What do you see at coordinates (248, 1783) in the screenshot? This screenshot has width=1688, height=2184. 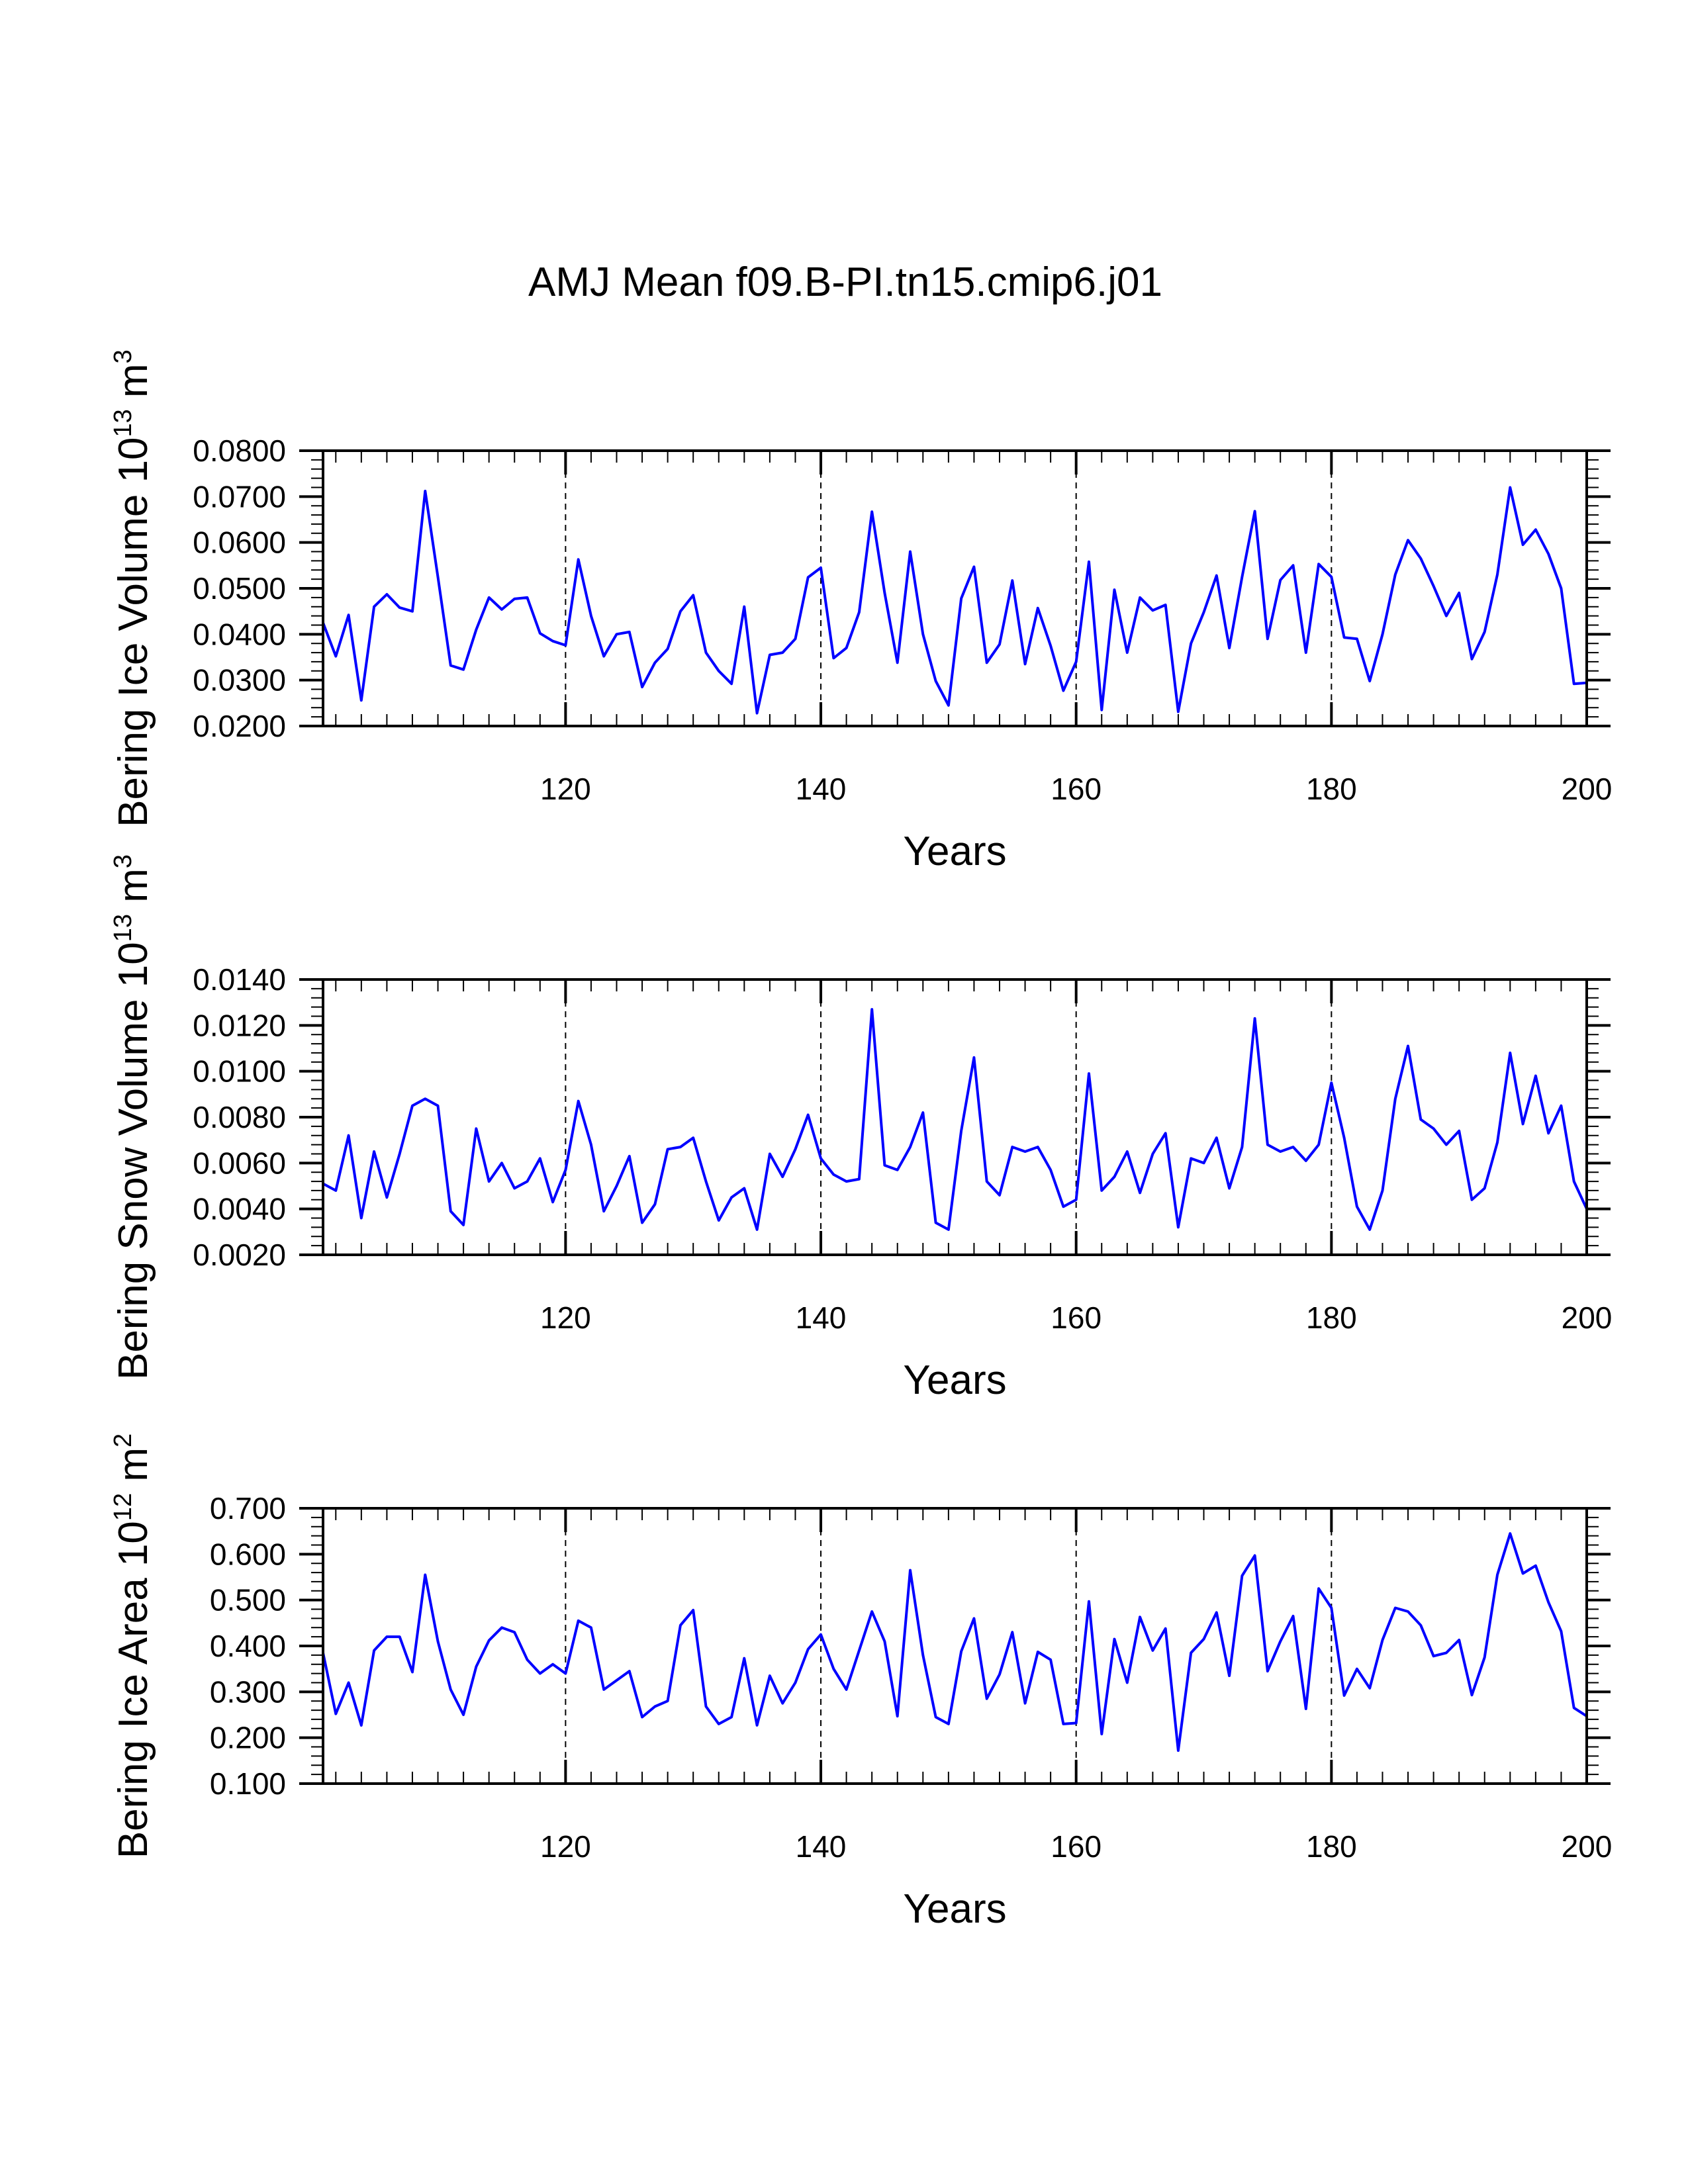 I see `y-tick-label: 0.100` at bounding box center [248, 1783].